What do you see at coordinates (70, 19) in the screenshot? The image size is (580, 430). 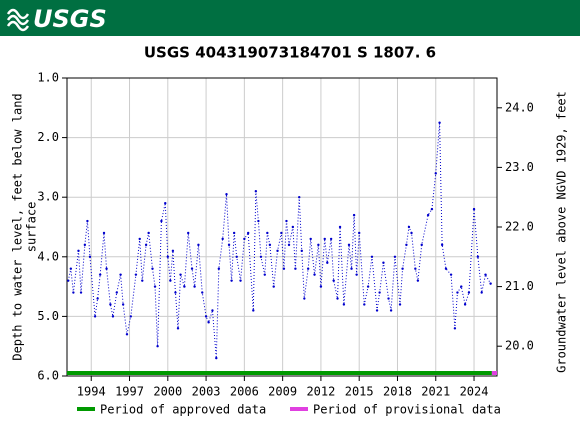 I see `logo-text: USGS` at bounding box center [70, 19].